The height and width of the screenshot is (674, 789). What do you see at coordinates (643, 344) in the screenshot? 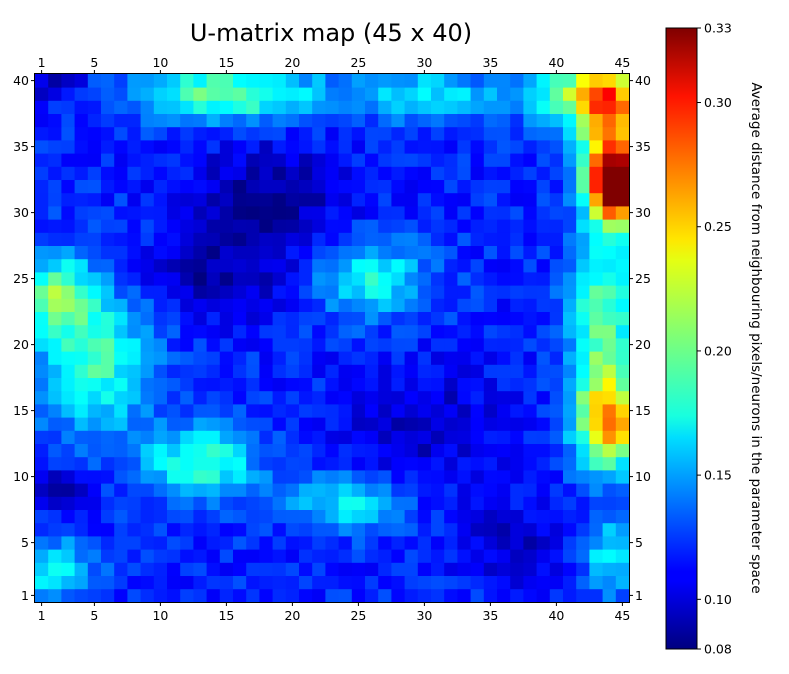
I see `y-tick-label: 20` at bounding box center [643, 344].